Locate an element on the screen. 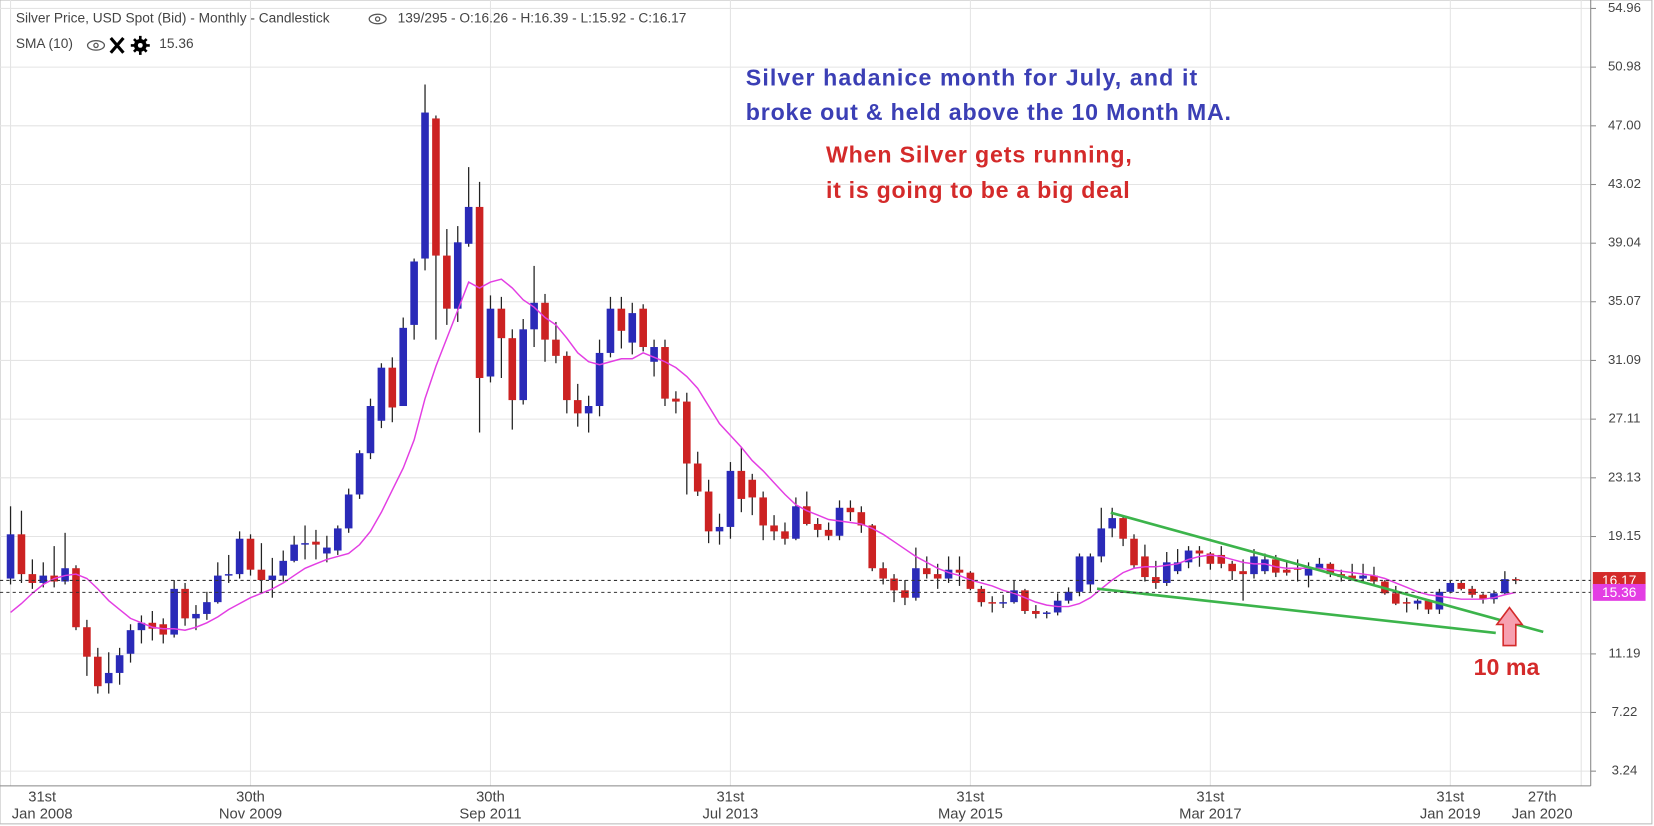 This screenshot has height=826, width=1654. remove-icon is located at coordinates (117, 45).